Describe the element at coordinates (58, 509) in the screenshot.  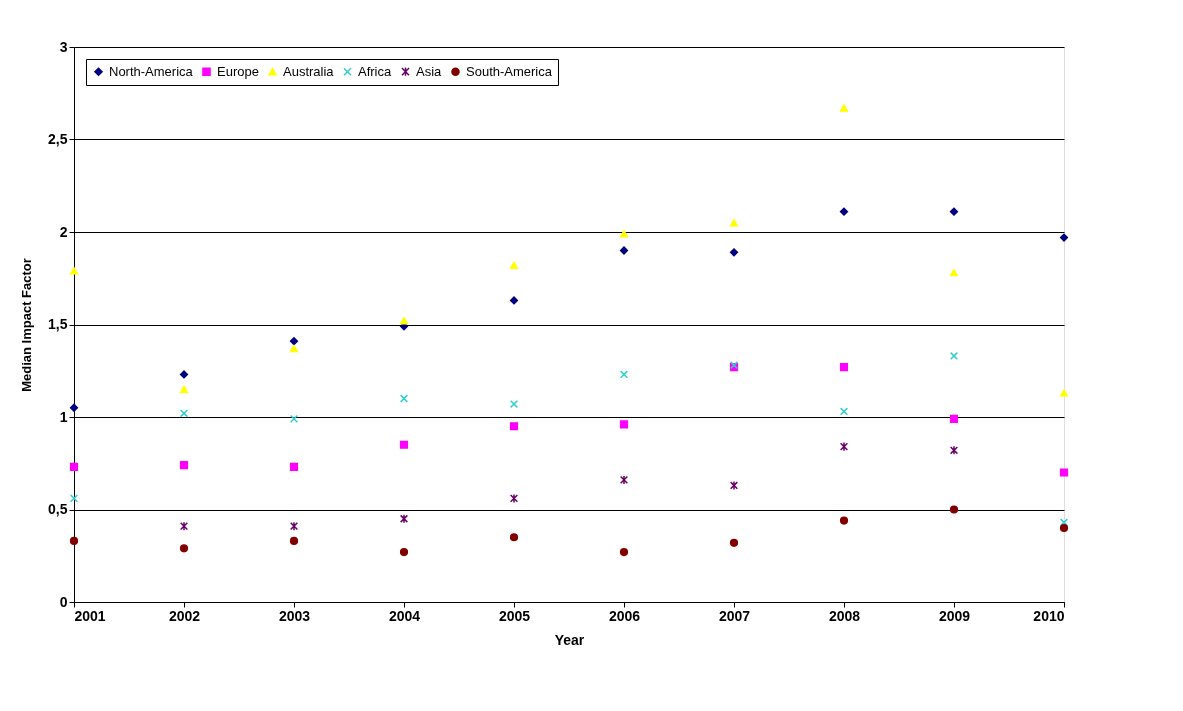
I see `y-tick-label: 0,5` at that location.